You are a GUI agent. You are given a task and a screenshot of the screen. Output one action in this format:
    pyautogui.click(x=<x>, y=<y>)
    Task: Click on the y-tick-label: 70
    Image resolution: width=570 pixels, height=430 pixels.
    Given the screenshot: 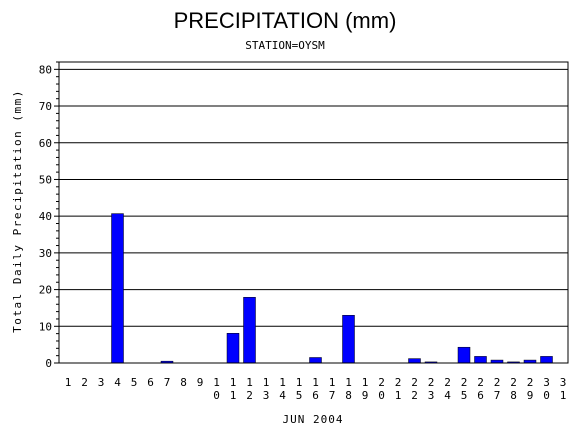 What is the action you would take?
    pyautogui.click(x=45, y=106)
    